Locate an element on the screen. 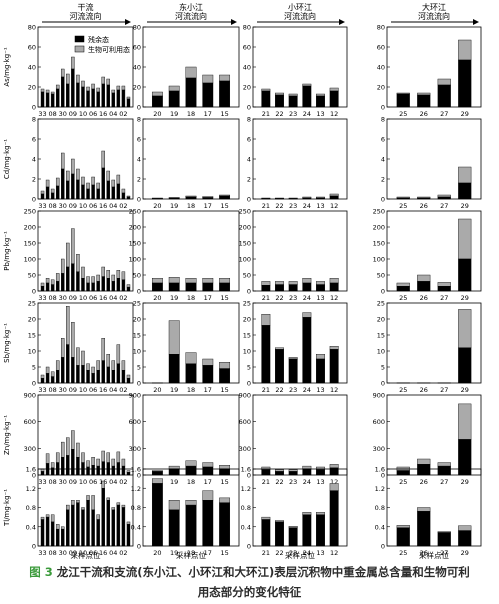  panel-frame-r2-c0 is located at coordinates (85, 251).